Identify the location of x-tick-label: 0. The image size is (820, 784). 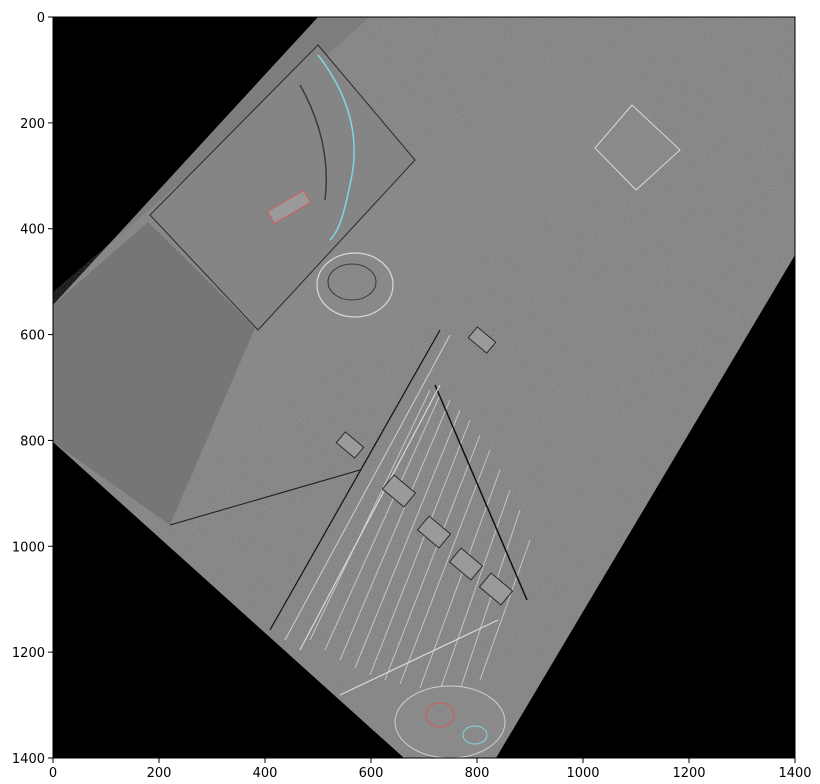
(53, 773).